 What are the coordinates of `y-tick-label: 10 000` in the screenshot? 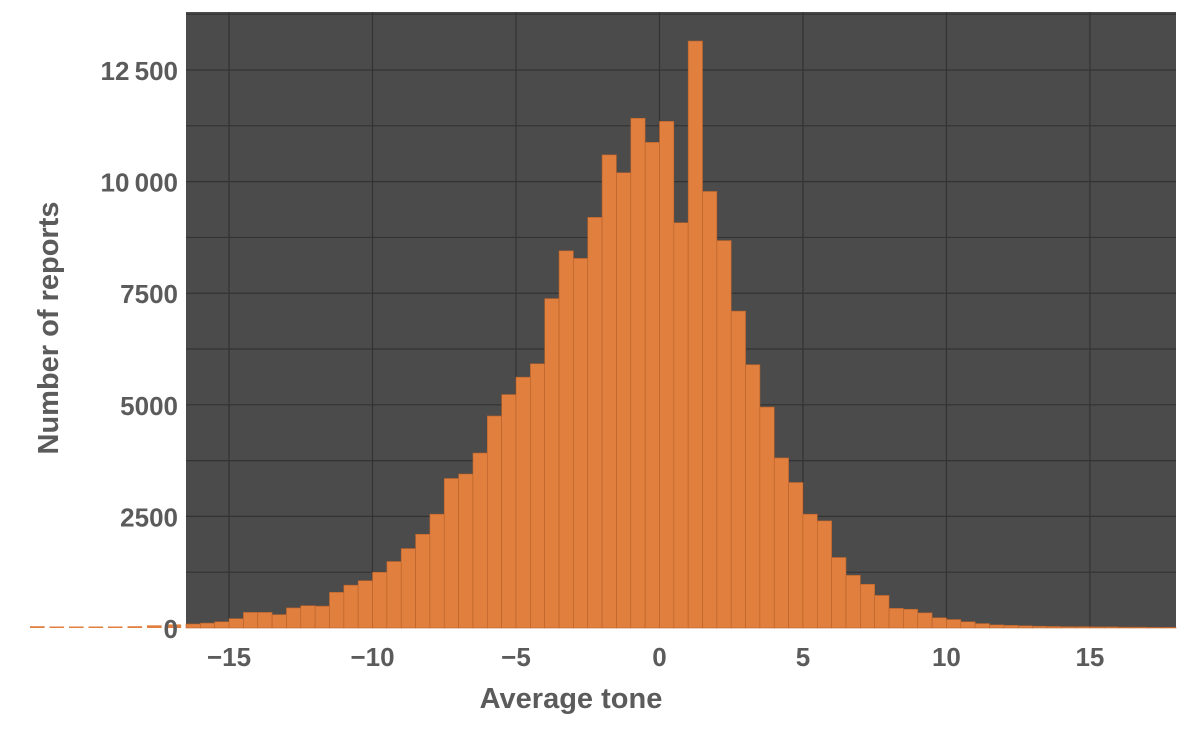 It's located at (139, 183).